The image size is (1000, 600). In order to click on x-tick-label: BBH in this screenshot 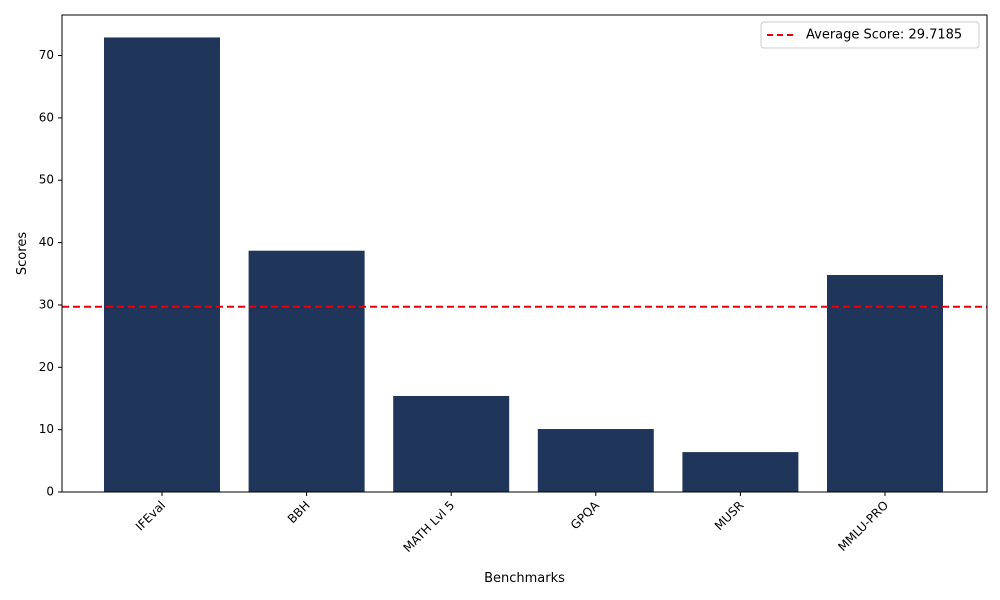, I will do `click(299, 512)`.